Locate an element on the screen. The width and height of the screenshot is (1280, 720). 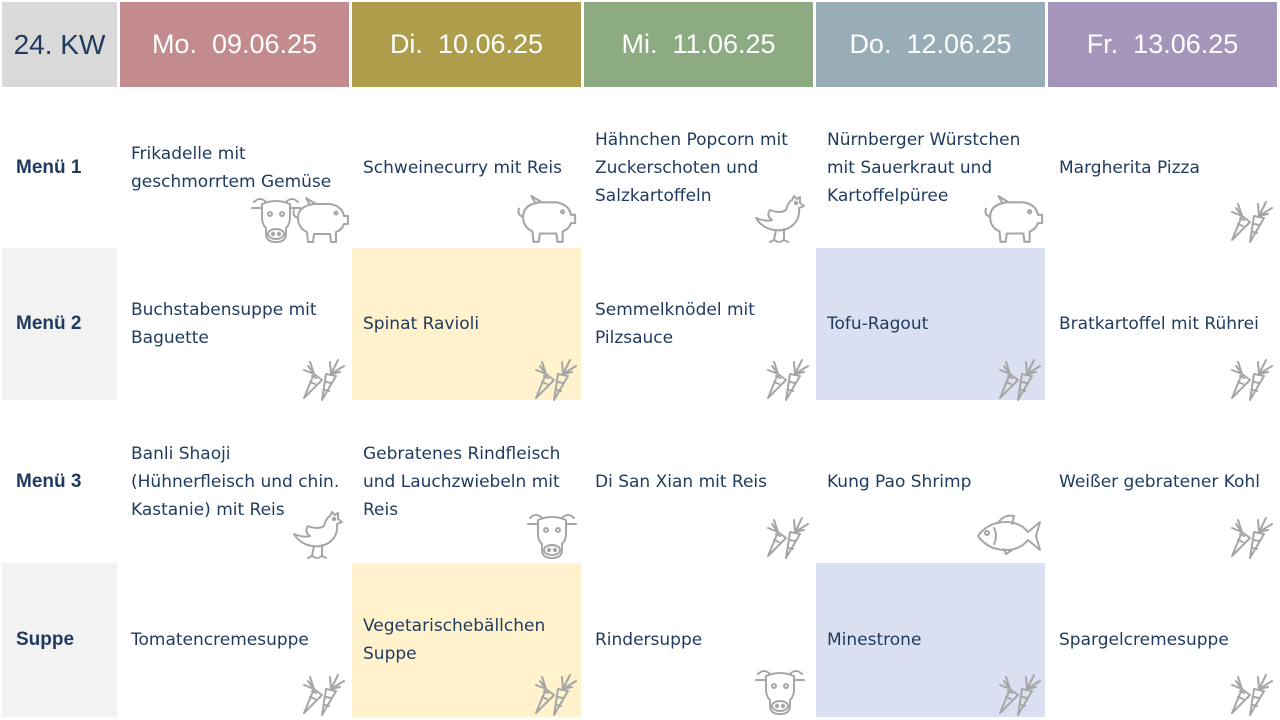
day-header-fri: Fr. 13.06.25 is located at coordinates (1162, 44).